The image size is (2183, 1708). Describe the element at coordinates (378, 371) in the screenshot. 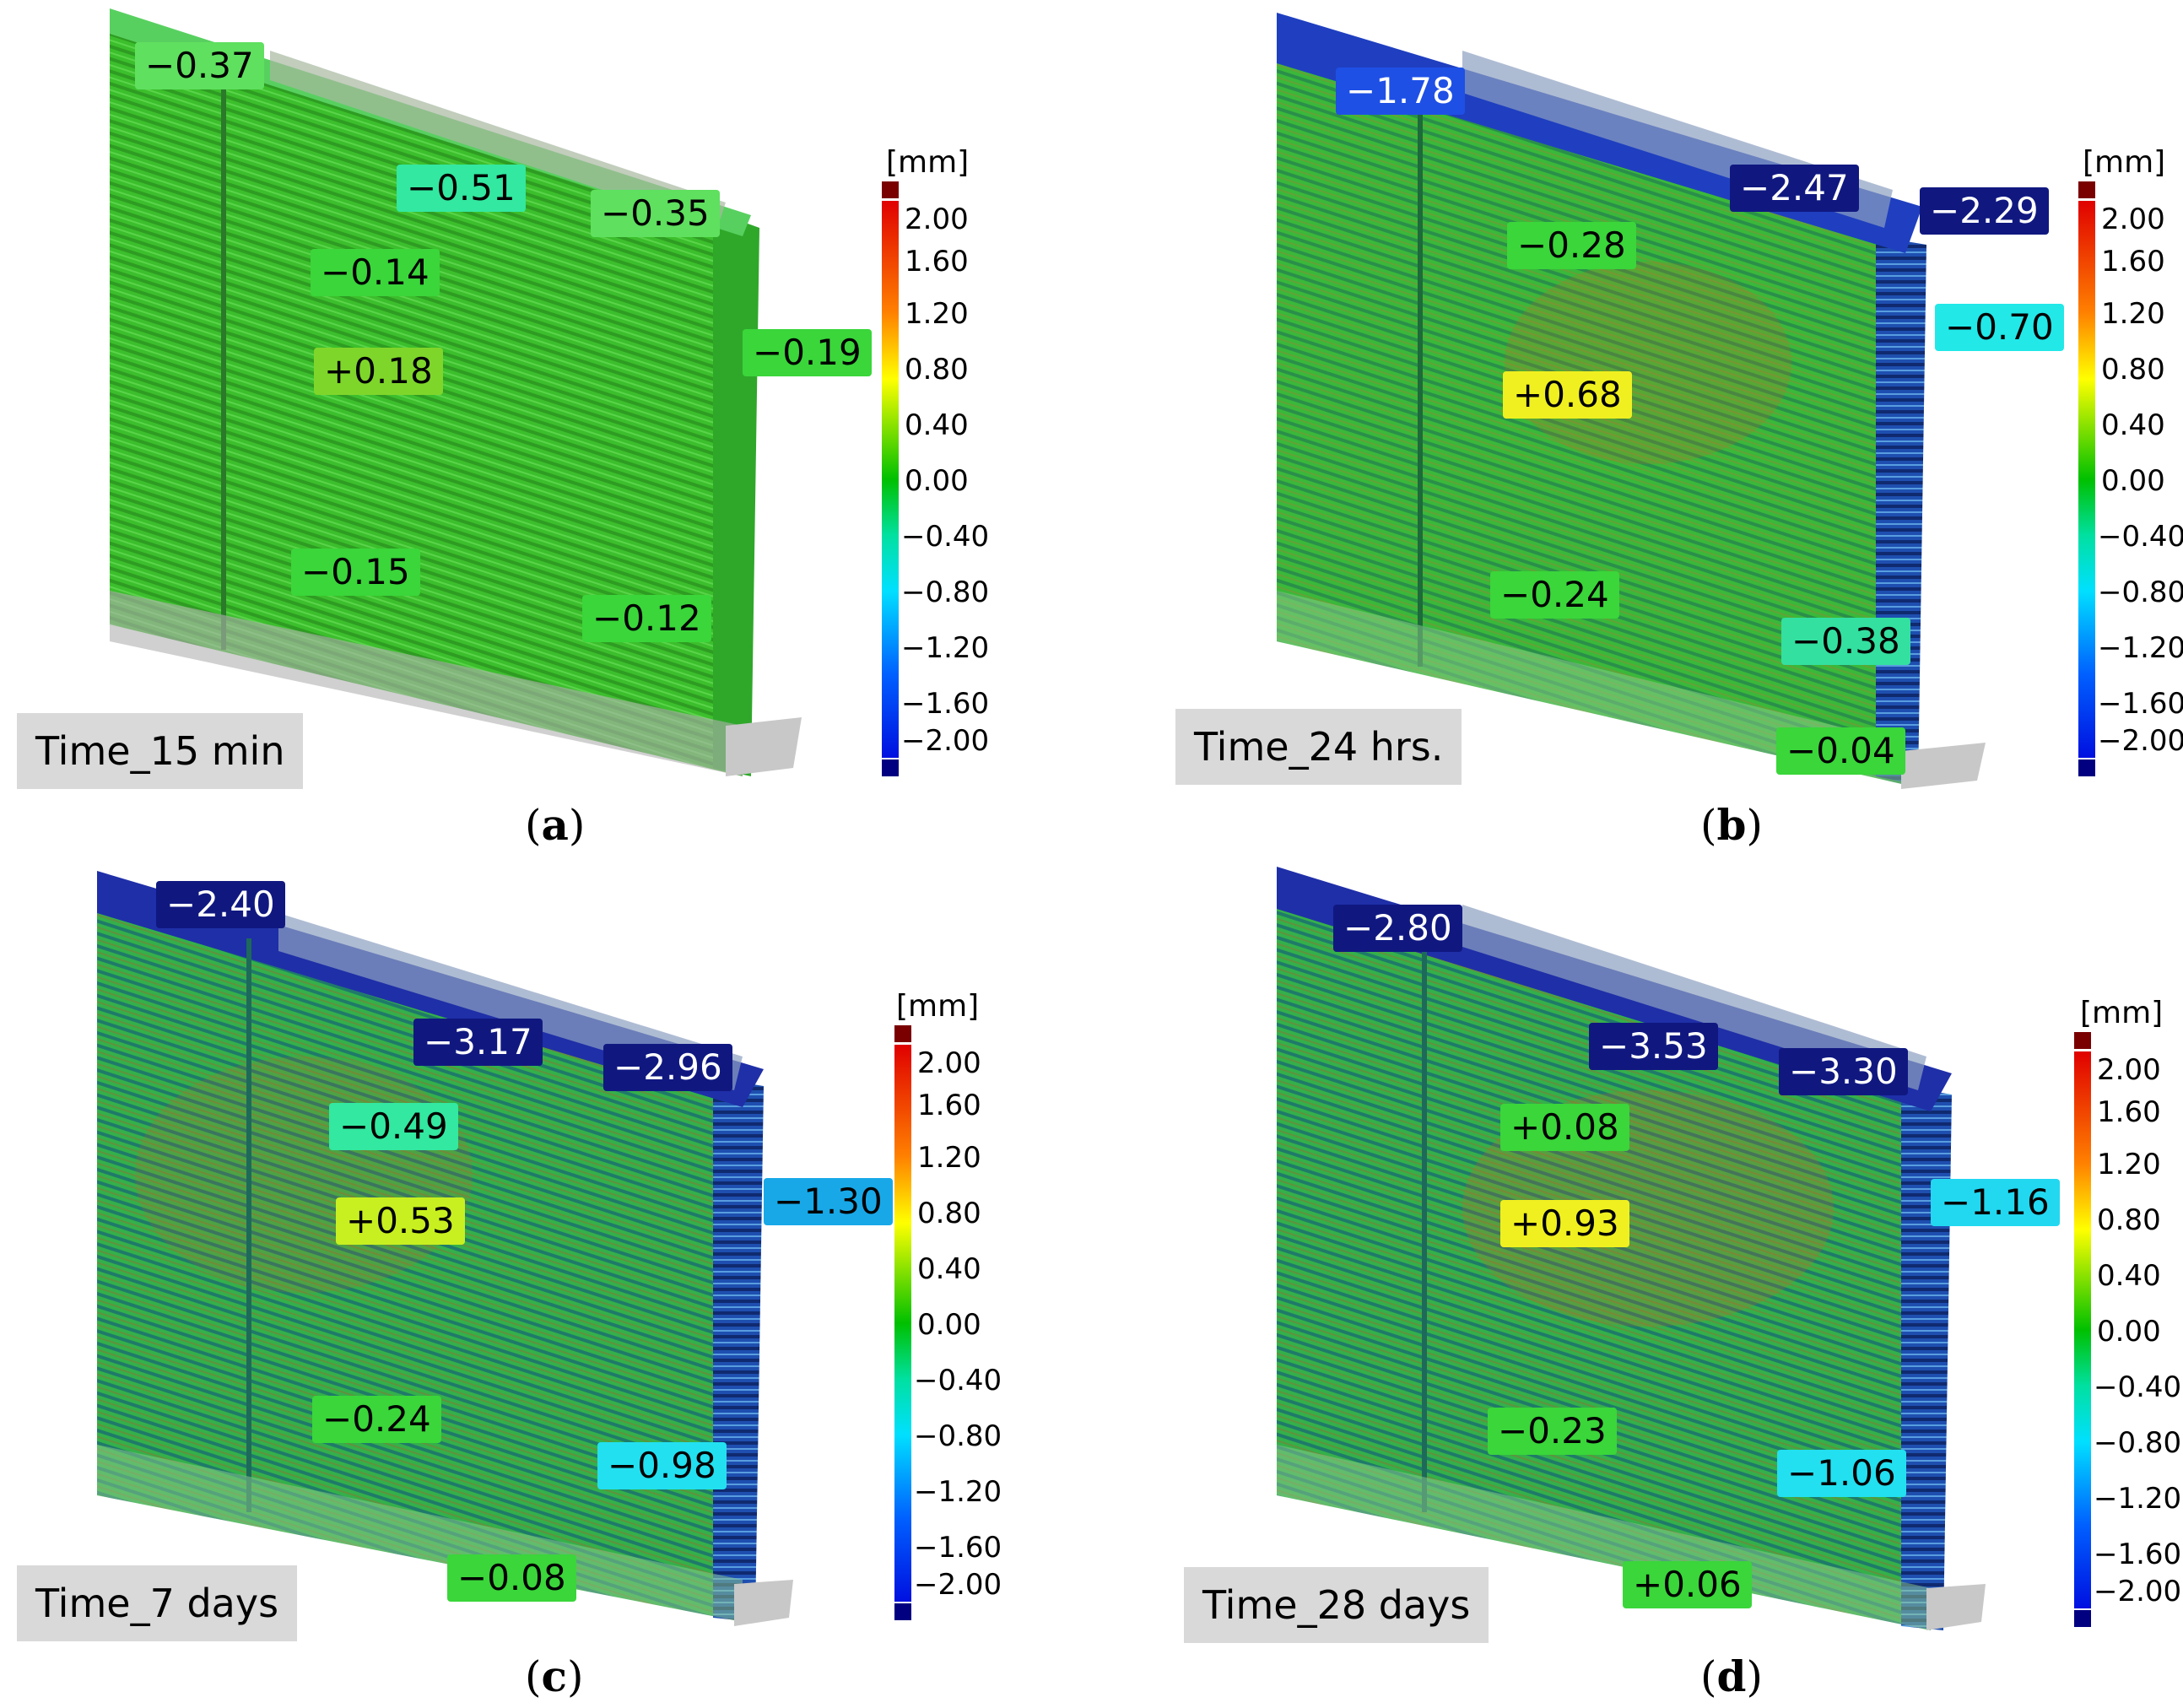

I see `annotation-tag: +0.18` at that location.